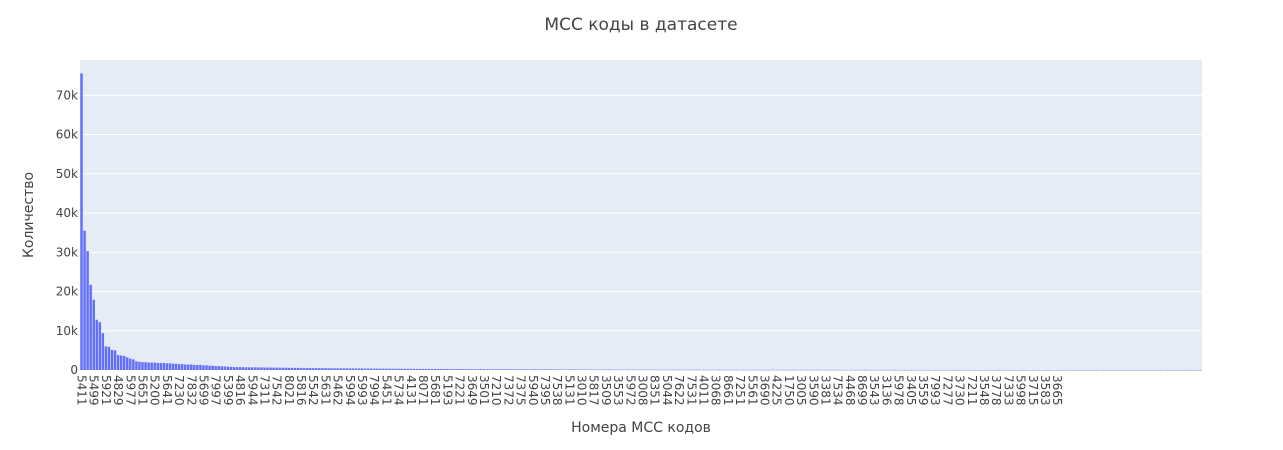 The height and width of the screenshot is (450, 1283). What do you see at coordinates (691, 390) in the screenshot?
I see `x-tick-label: 7531` at bounding box center [691, 390].